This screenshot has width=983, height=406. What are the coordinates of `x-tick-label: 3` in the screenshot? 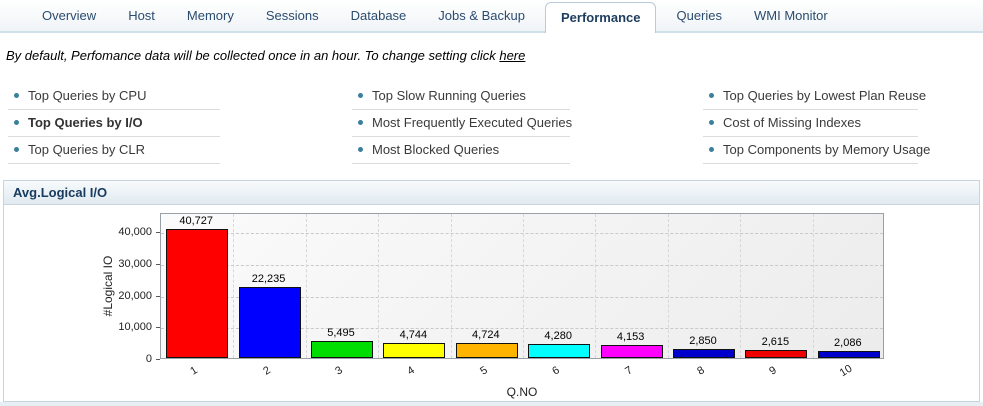 It's located at (339, 371).